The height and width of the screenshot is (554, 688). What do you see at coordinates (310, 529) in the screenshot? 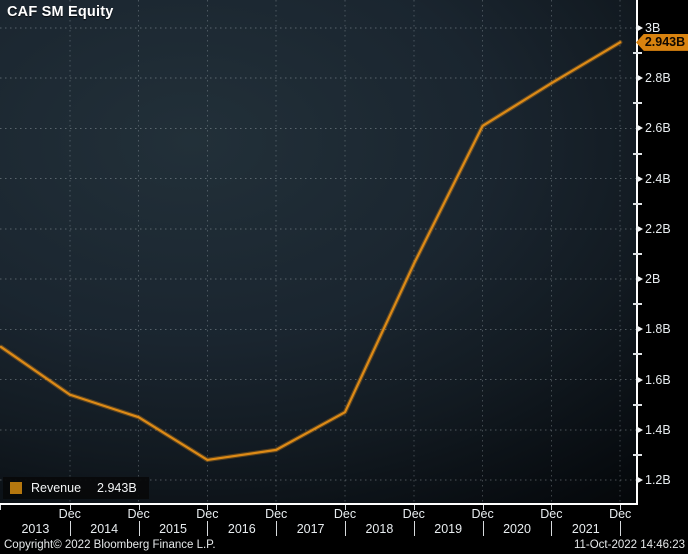
I see `x-tick-year-label: 2017` at bounding box center [310, 529].